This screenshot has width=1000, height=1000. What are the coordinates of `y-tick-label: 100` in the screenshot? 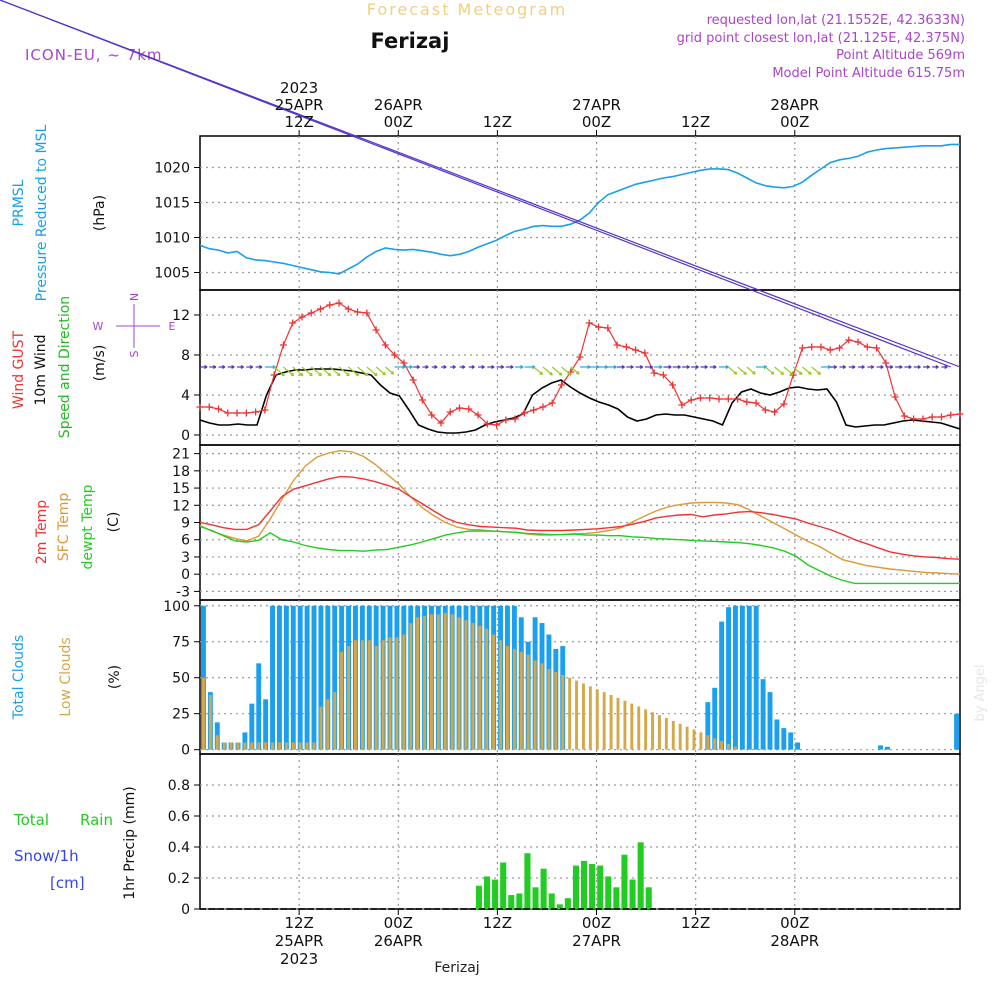 It's located at (176, 607).